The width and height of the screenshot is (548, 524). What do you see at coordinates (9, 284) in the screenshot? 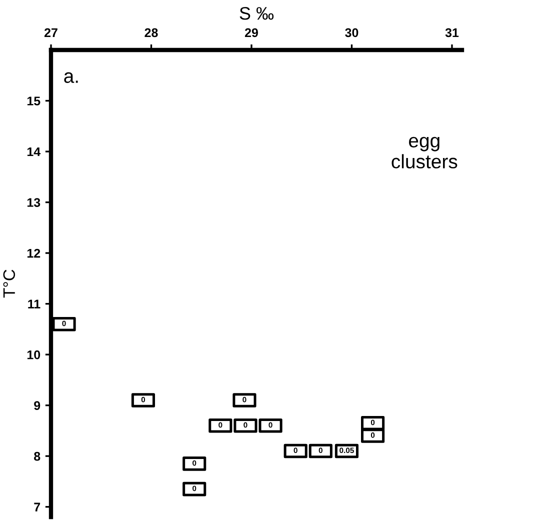
I see `y-axis-title: T°C` at bounding box center [9, 284].